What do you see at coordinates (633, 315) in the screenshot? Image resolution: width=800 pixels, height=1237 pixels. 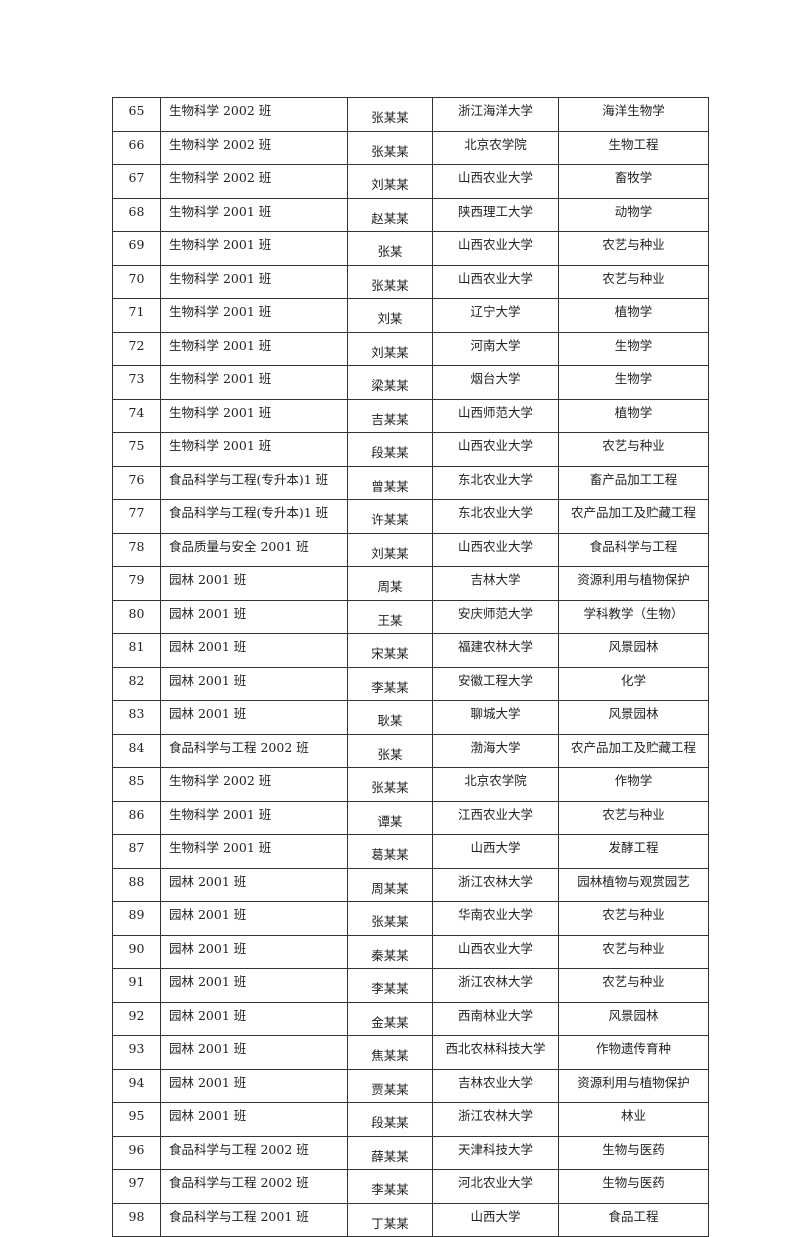 I see `major-cell: 植物学` at bounding box center [633, 315].